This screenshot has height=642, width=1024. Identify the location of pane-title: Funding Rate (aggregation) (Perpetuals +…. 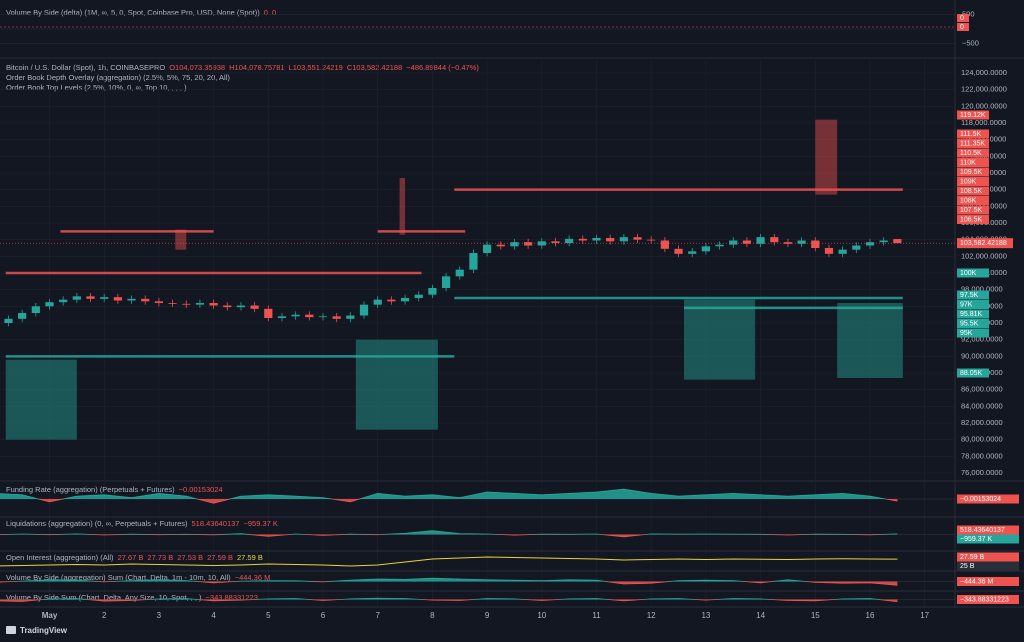
(90, 489).